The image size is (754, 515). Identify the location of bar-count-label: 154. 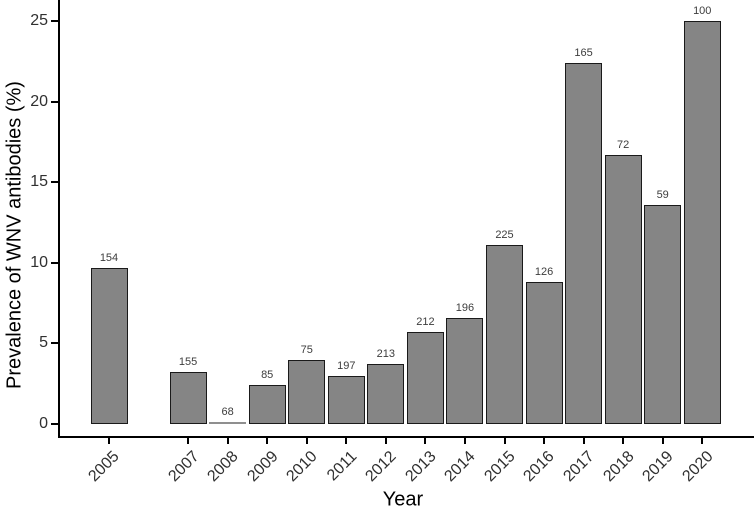
(109, 257).